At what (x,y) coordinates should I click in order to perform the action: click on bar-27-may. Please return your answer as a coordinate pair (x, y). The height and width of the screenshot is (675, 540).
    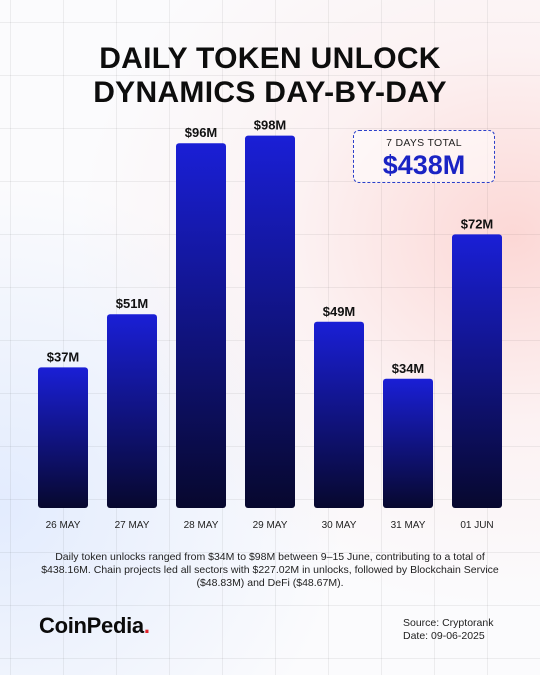
    Looking at the image, I should click on (132, 411).